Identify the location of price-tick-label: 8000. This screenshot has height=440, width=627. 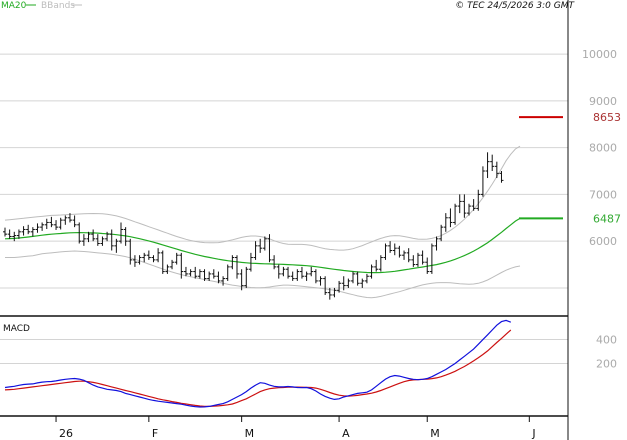
(603, 148).